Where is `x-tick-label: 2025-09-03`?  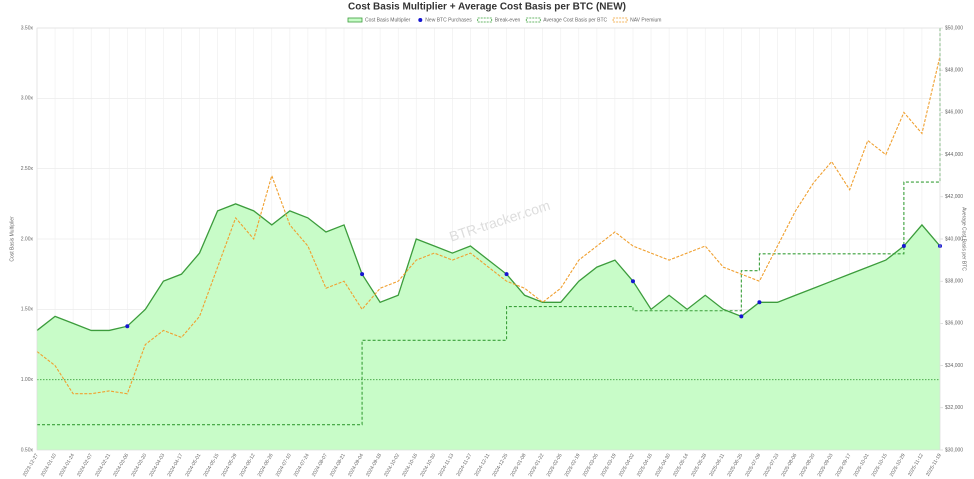
x-tick-label: 2025-09-03 is located at coordinates (826, 464).